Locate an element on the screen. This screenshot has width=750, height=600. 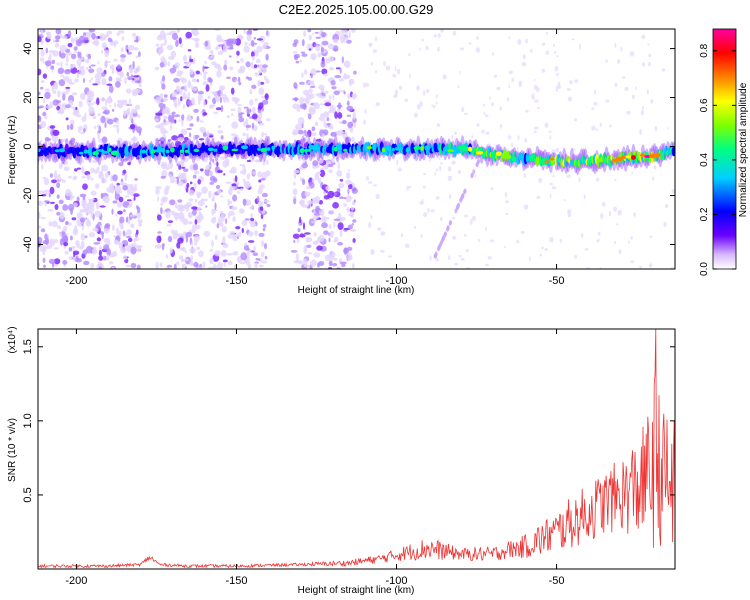
colorbar-tick-label: 0.6 is located at coordinates (704, 105).